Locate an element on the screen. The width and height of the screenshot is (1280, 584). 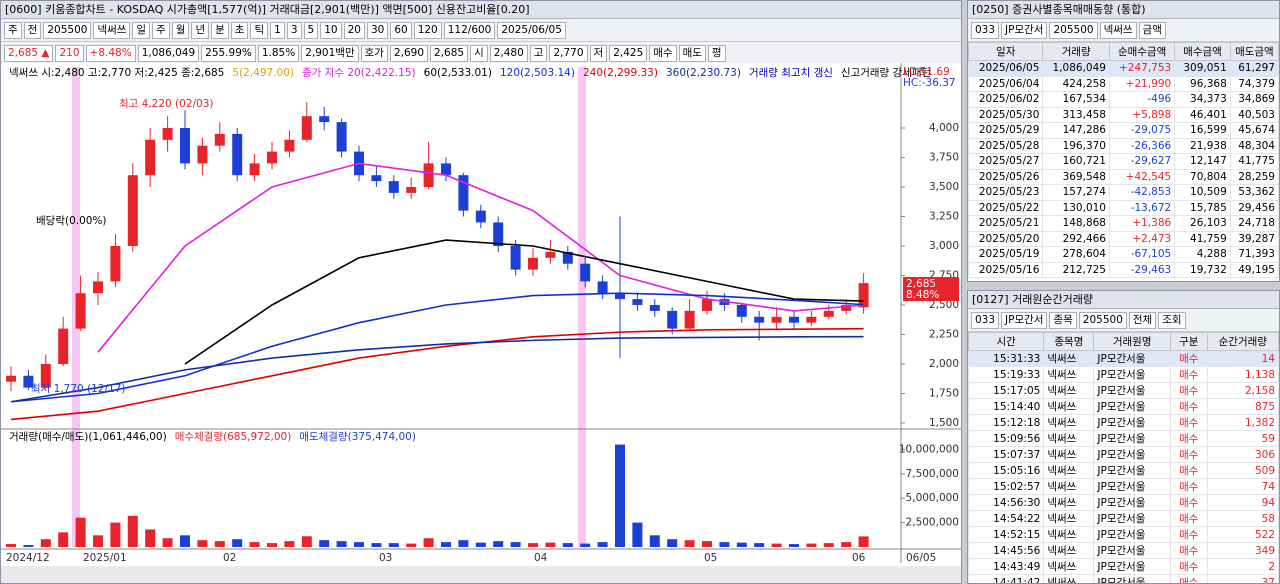
toolbar-button: 2025/06/05 is located at coordinates (531, 30).